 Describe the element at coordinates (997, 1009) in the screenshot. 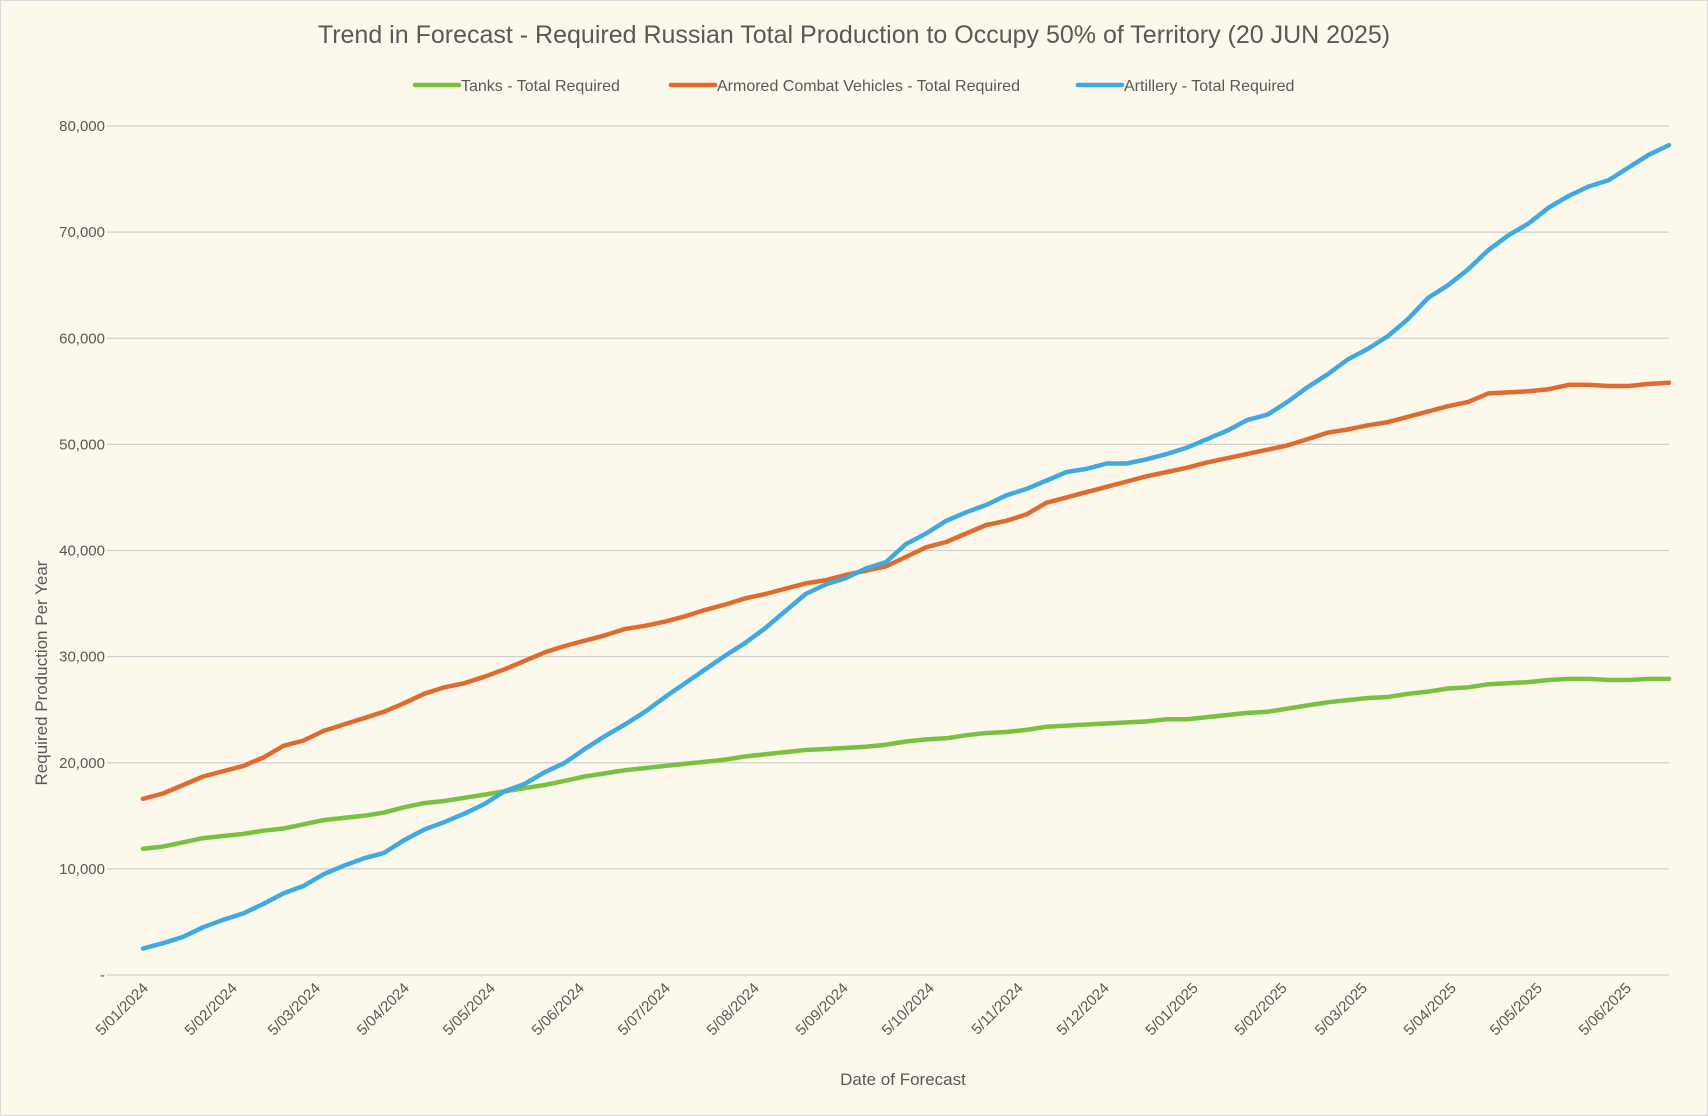

I see `x-tick-label: 5/11/2024` at that location.